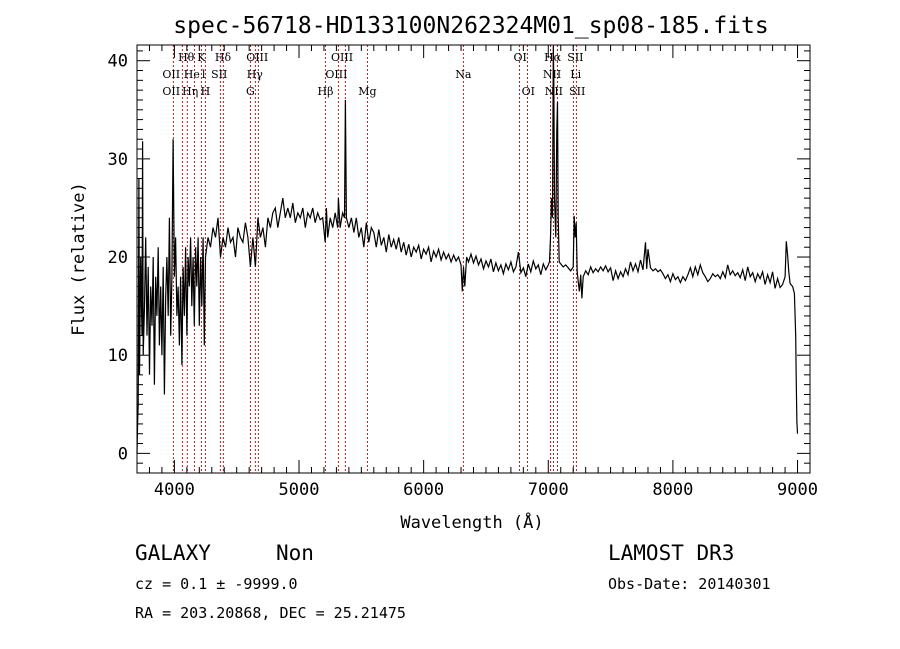  I want to click on radec-text: RA = 203.20868, DEC = 25.21475, so click(270, 613).